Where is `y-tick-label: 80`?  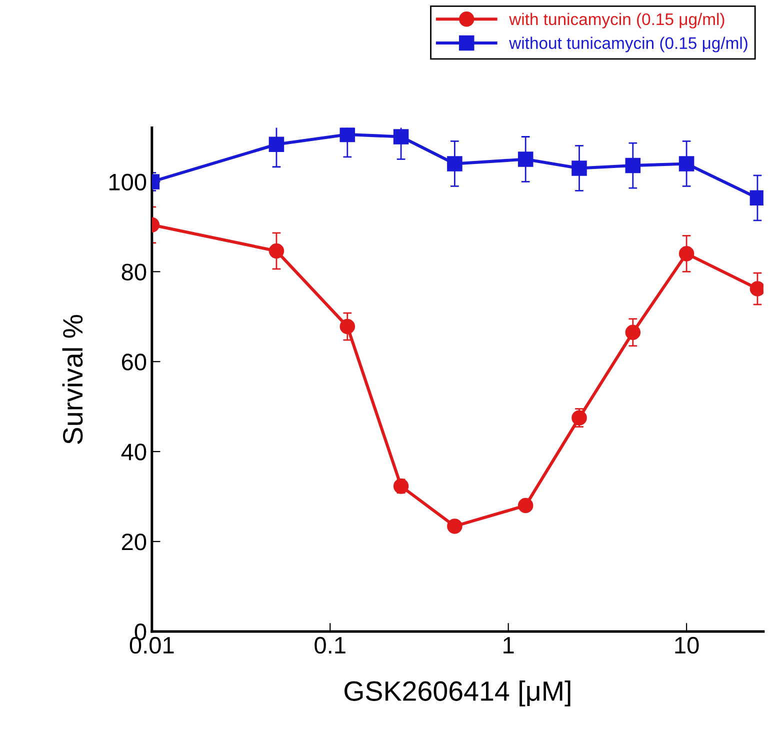 y-tick-label: 80 is located at coordinates (134, 272).